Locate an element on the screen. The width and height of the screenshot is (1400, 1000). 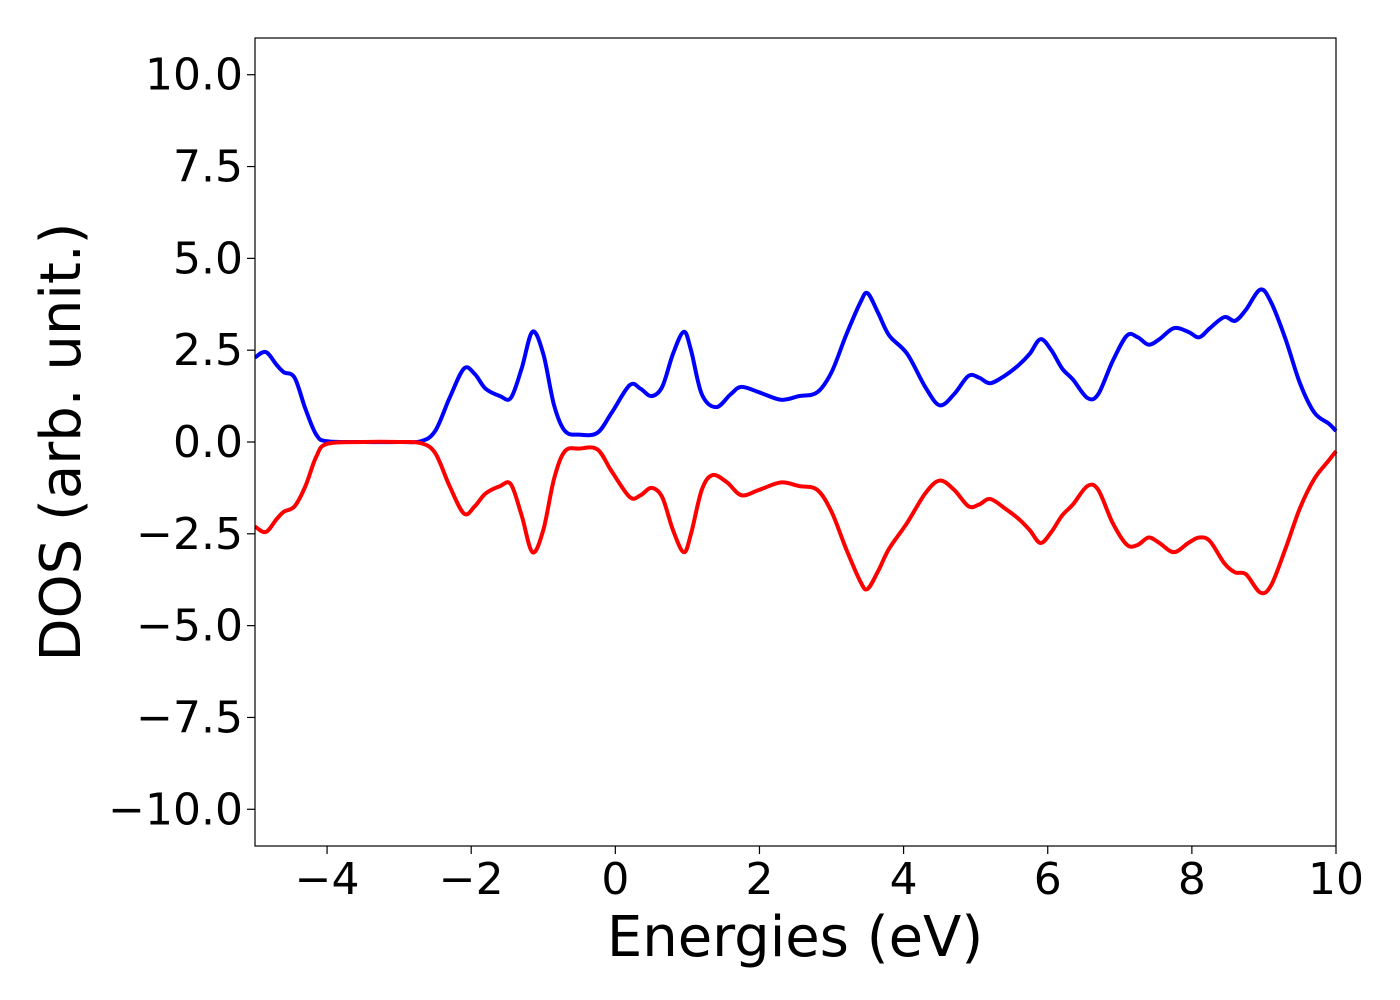
y-tick-label: 7.5 is located at coordinates (208, 167).